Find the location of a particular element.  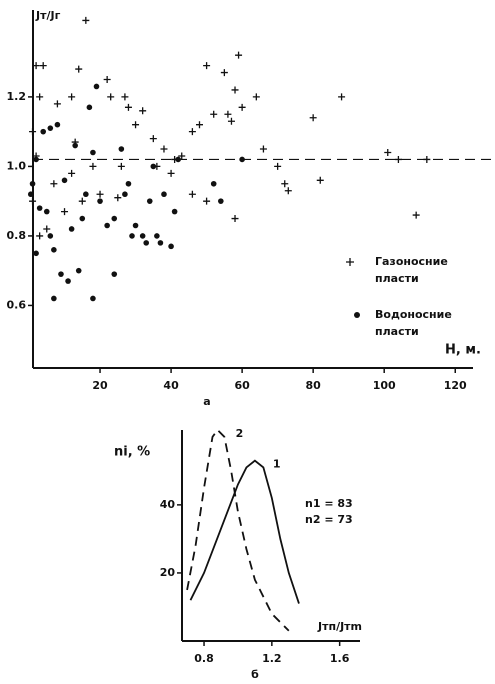

y-tick-label: 0.8 is located at coordinates (17, 235).